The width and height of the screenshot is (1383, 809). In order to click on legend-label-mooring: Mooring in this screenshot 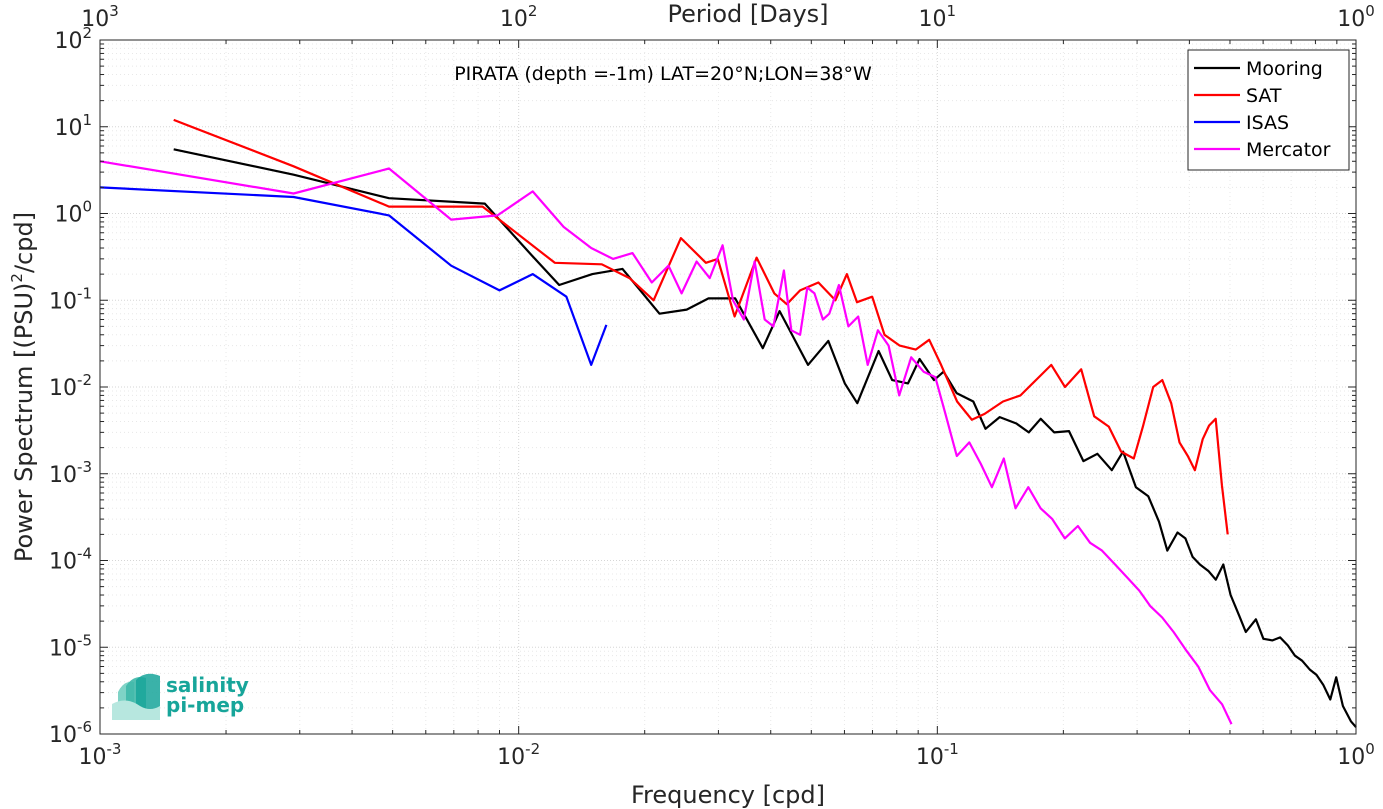, I will do `click(1284, 69)`.